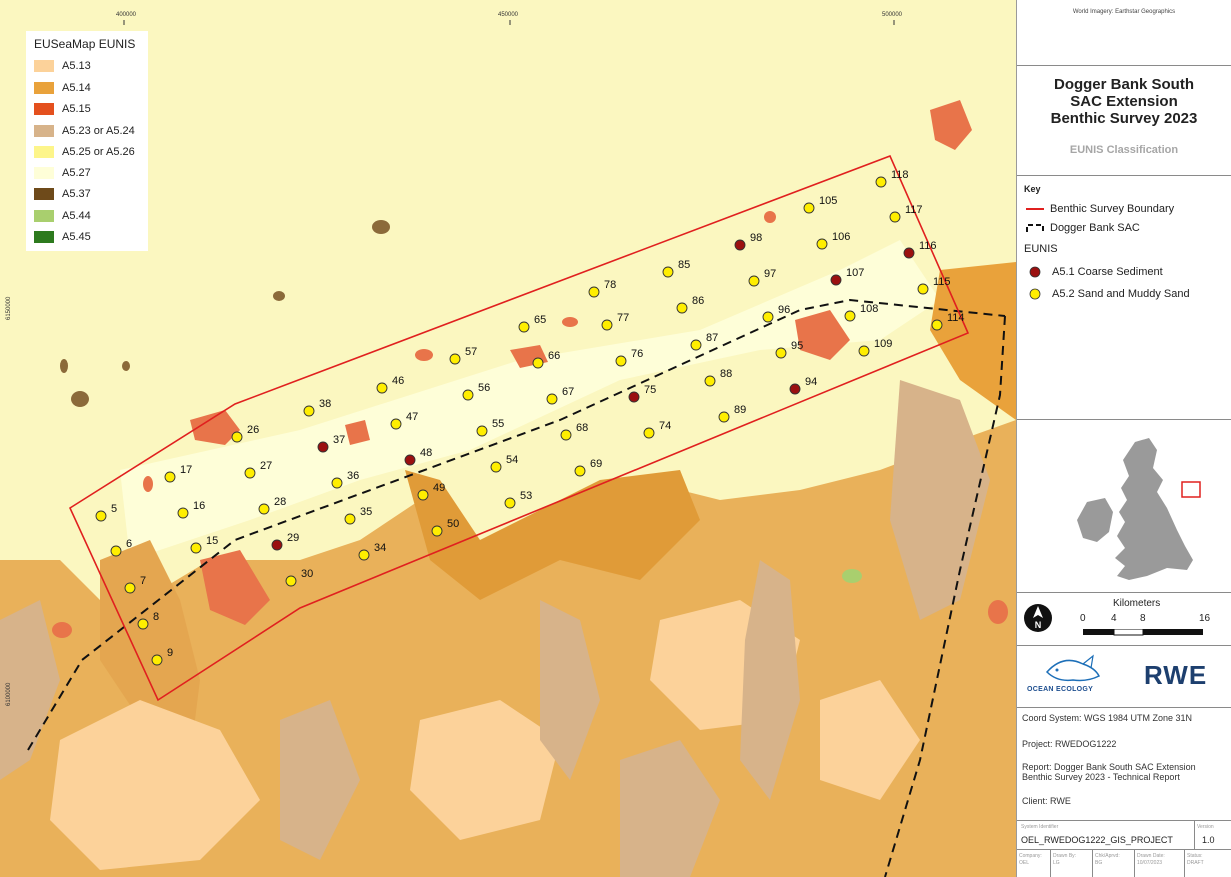 This screenshot has height=877, width=1231. What do you see at coordinates (623, 318) in the screenshot?
I see `station-label-77: 77` at bounding box center [623, 318].